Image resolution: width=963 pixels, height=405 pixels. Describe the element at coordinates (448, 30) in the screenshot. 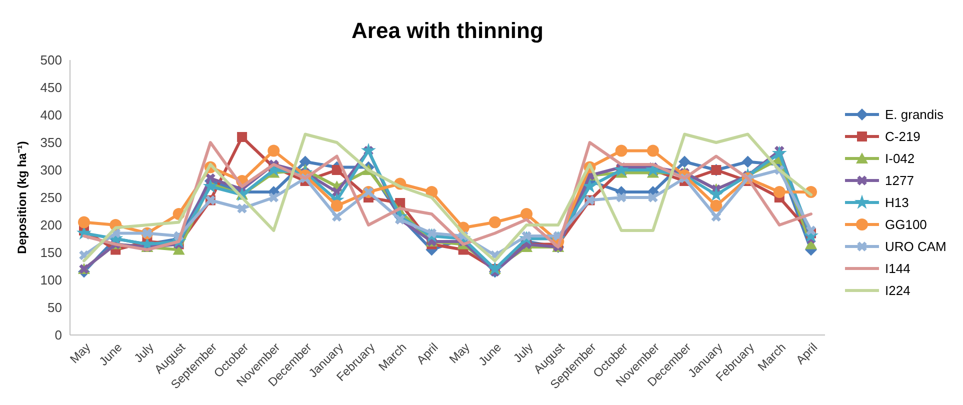

I see `chart-title: Area with thinning` at that location.